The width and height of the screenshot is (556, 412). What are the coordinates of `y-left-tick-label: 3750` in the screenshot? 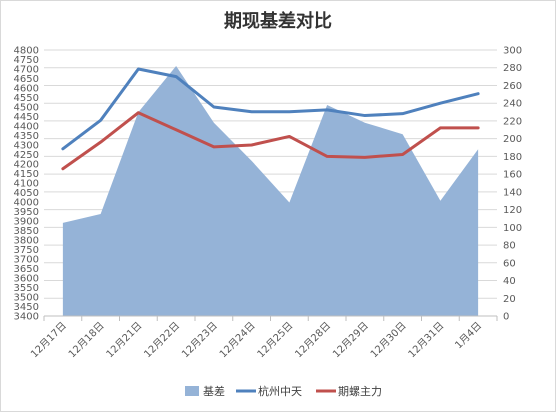 It's located at (26, 250).